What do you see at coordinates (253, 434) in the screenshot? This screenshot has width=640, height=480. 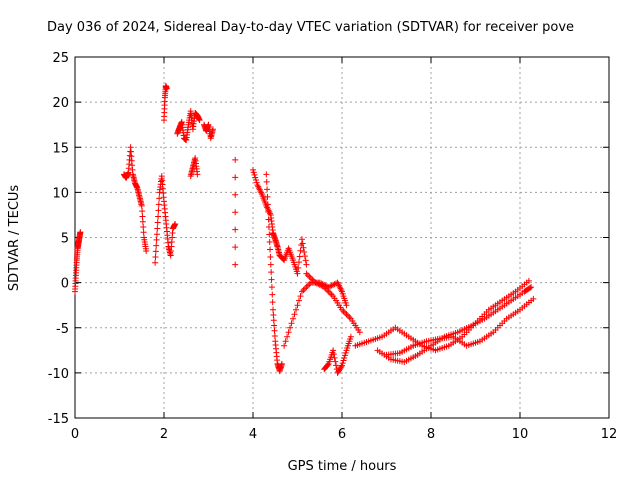 I see `x-tick-label: 4` at bounding box center [253, 434].